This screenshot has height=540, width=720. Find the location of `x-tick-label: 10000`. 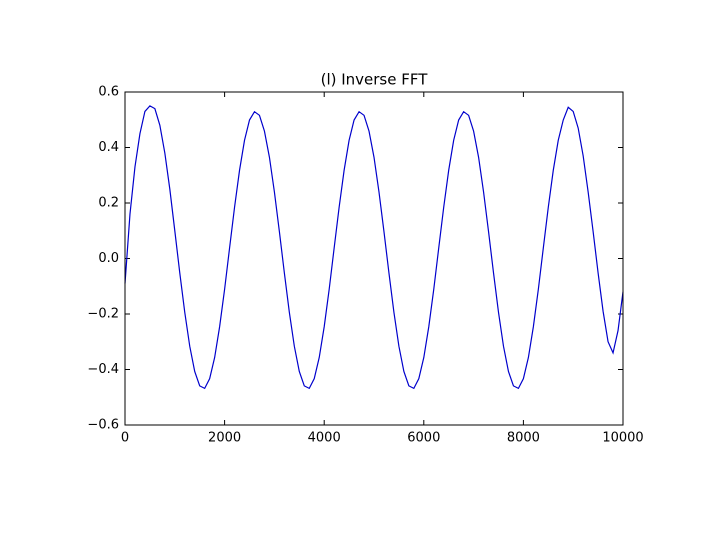

x-tick-label: 10000 is located at coordinates (622, 438).